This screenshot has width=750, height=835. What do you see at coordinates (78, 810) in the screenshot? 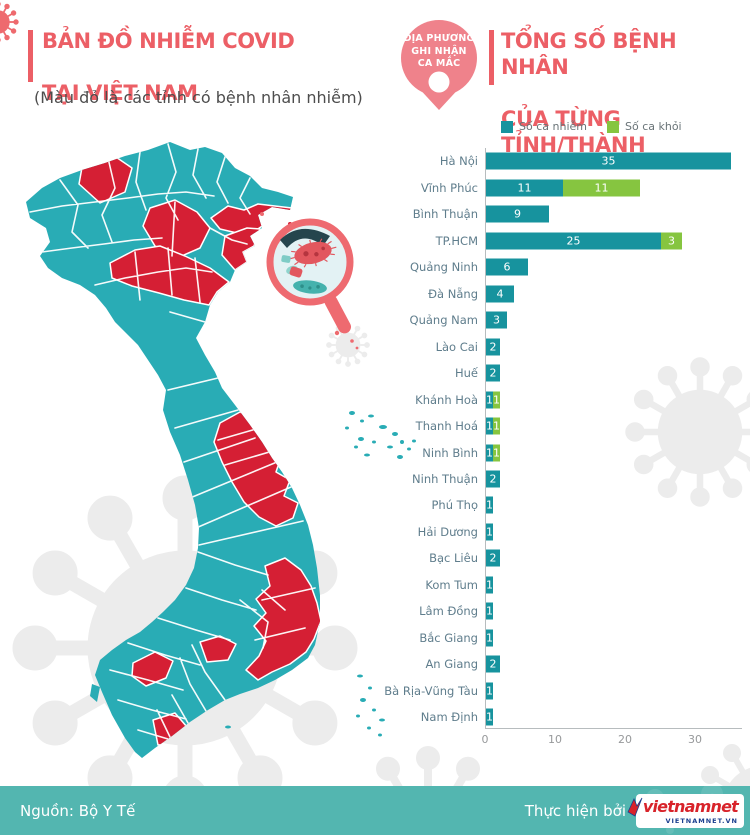
I see `source-text: Nguồn: Bộ Y Tế` at bounding box center [78, 810].